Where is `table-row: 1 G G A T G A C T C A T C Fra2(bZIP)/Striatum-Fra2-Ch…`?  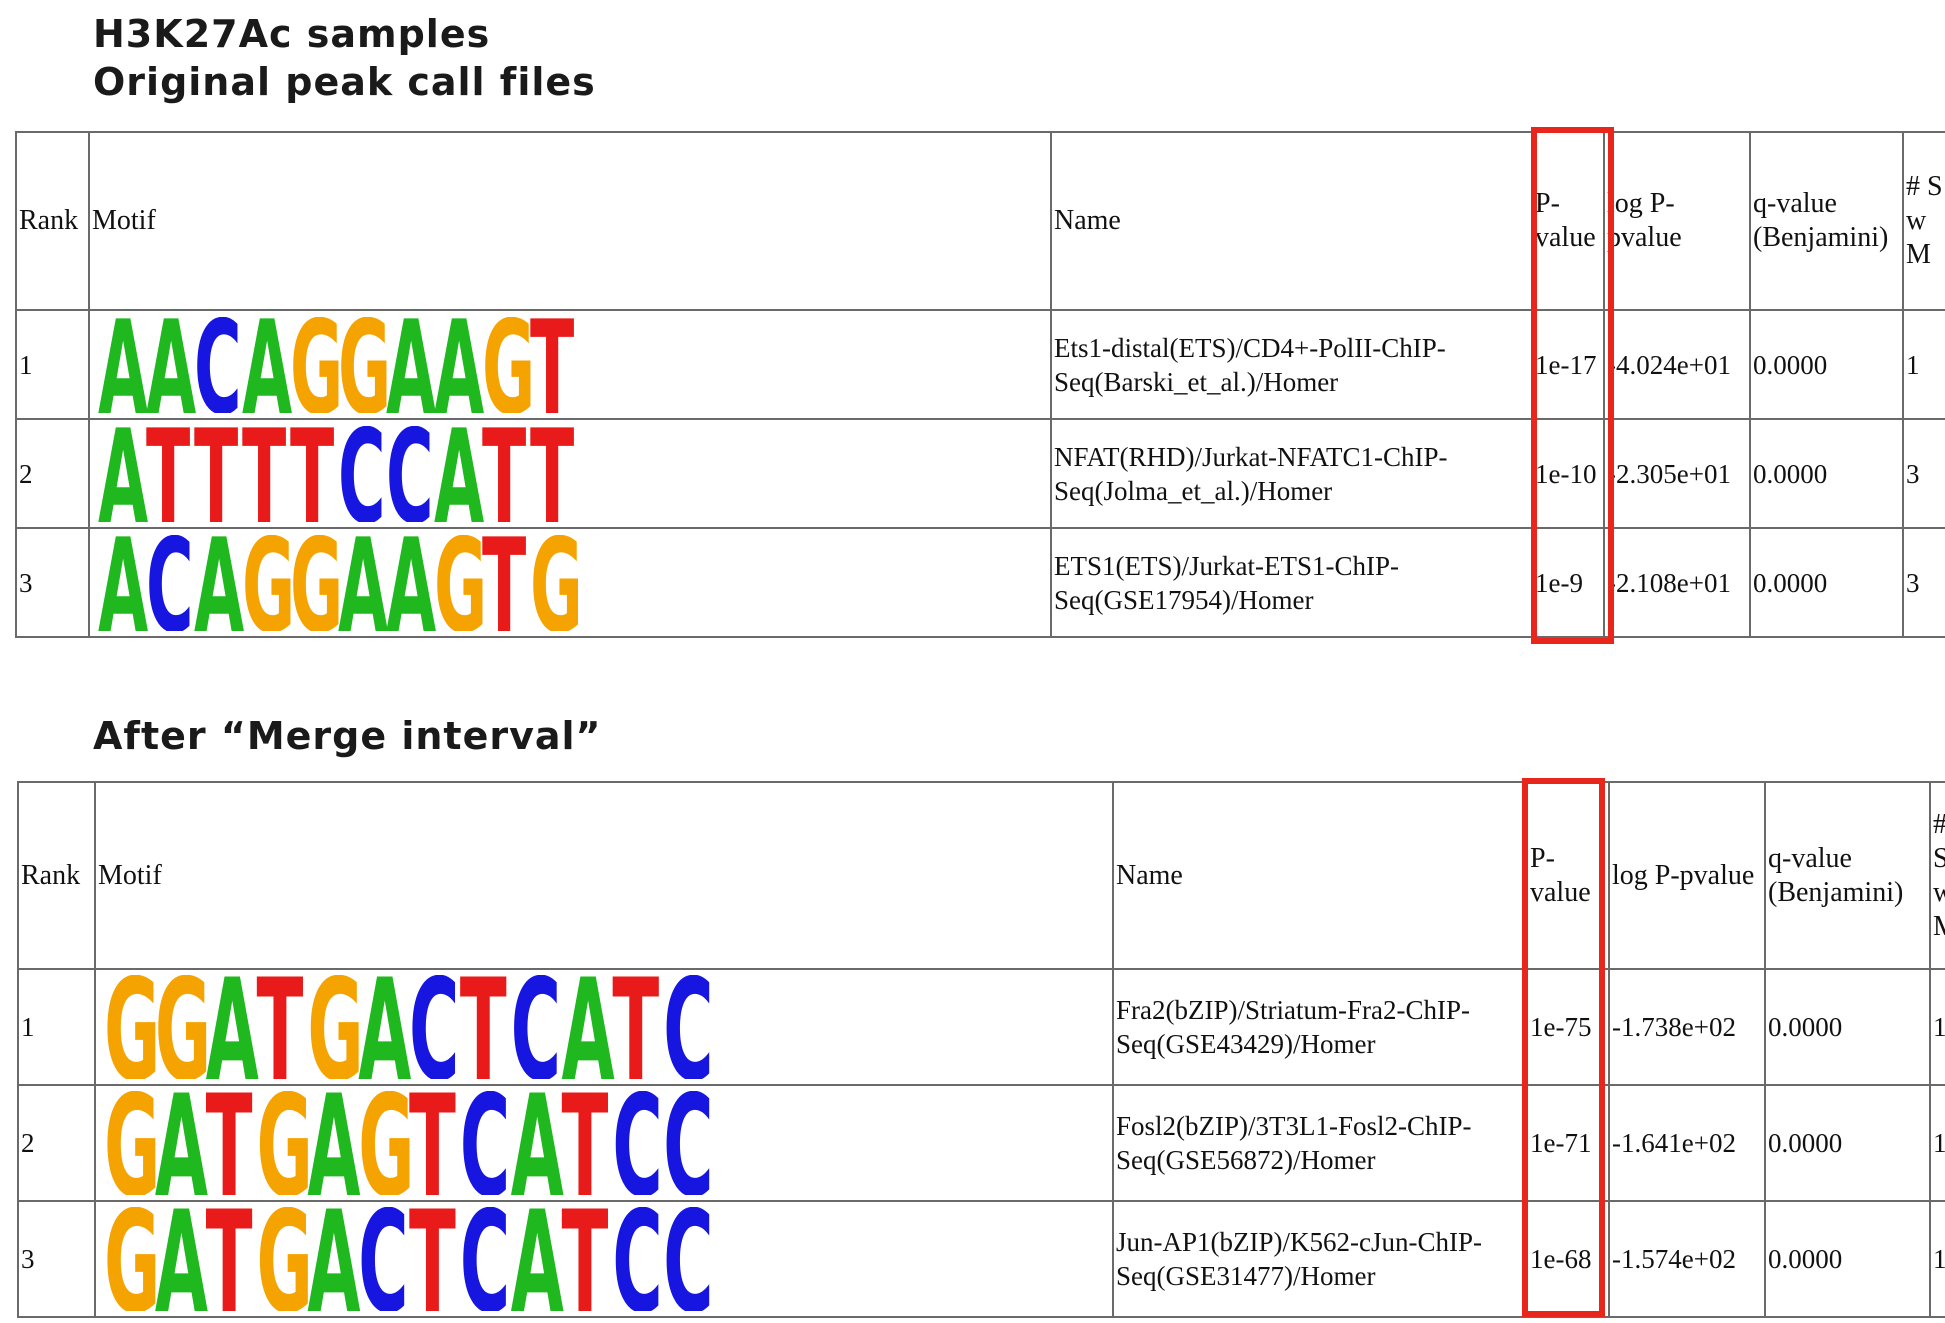
table-row: 1 G G A T G A C T C A T C Fra2(bZIP)/Striatum-Fra2-Ch… is located at coordinates (981, 1027).